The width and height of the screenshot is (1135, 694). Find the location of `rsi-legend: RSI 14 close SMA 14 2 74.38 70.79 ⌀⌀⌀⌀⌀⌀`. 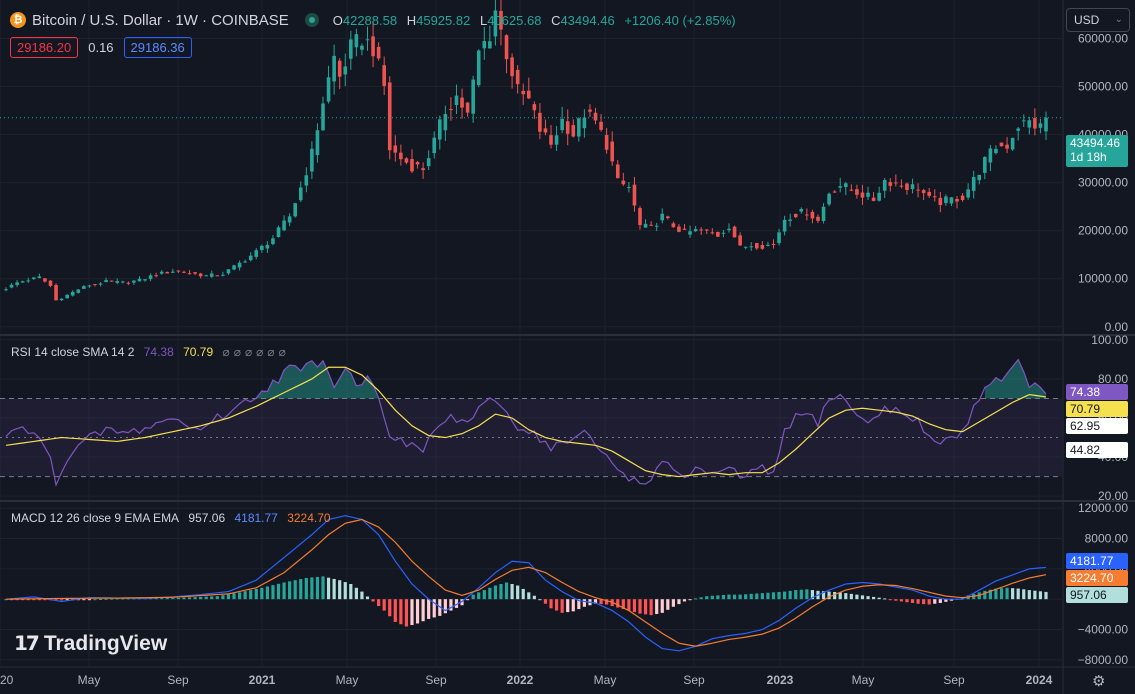

rsi-legend: RSI 14 close SMA 14 2 74.38 70.79 ⌀⌀⌀⌀⌀⌀ is located at coordinates (153, 352).